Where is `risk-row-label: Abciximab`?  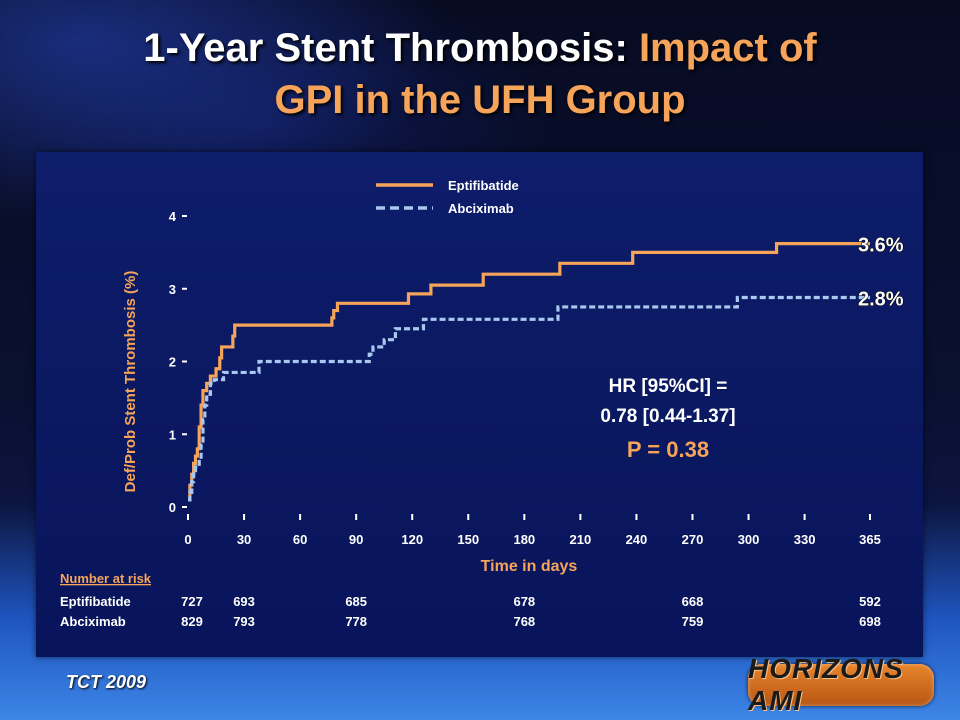 risk-row-label: Abciximab is located at coordinates (93, 621).